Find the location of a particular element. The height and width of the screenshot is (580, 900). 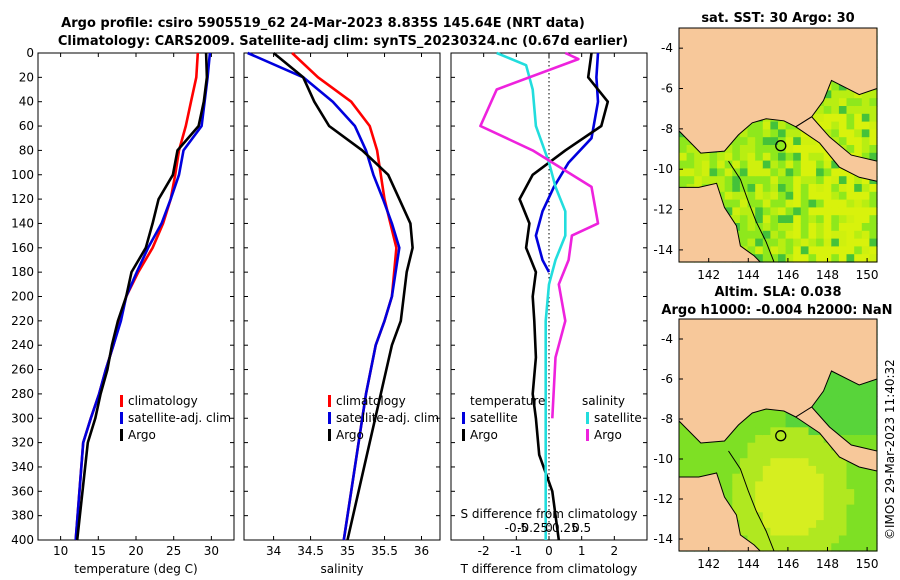

sla-map-subtitle: Argo h1000: -0.004 h2000: NaN is located at coordinates (776, 310).